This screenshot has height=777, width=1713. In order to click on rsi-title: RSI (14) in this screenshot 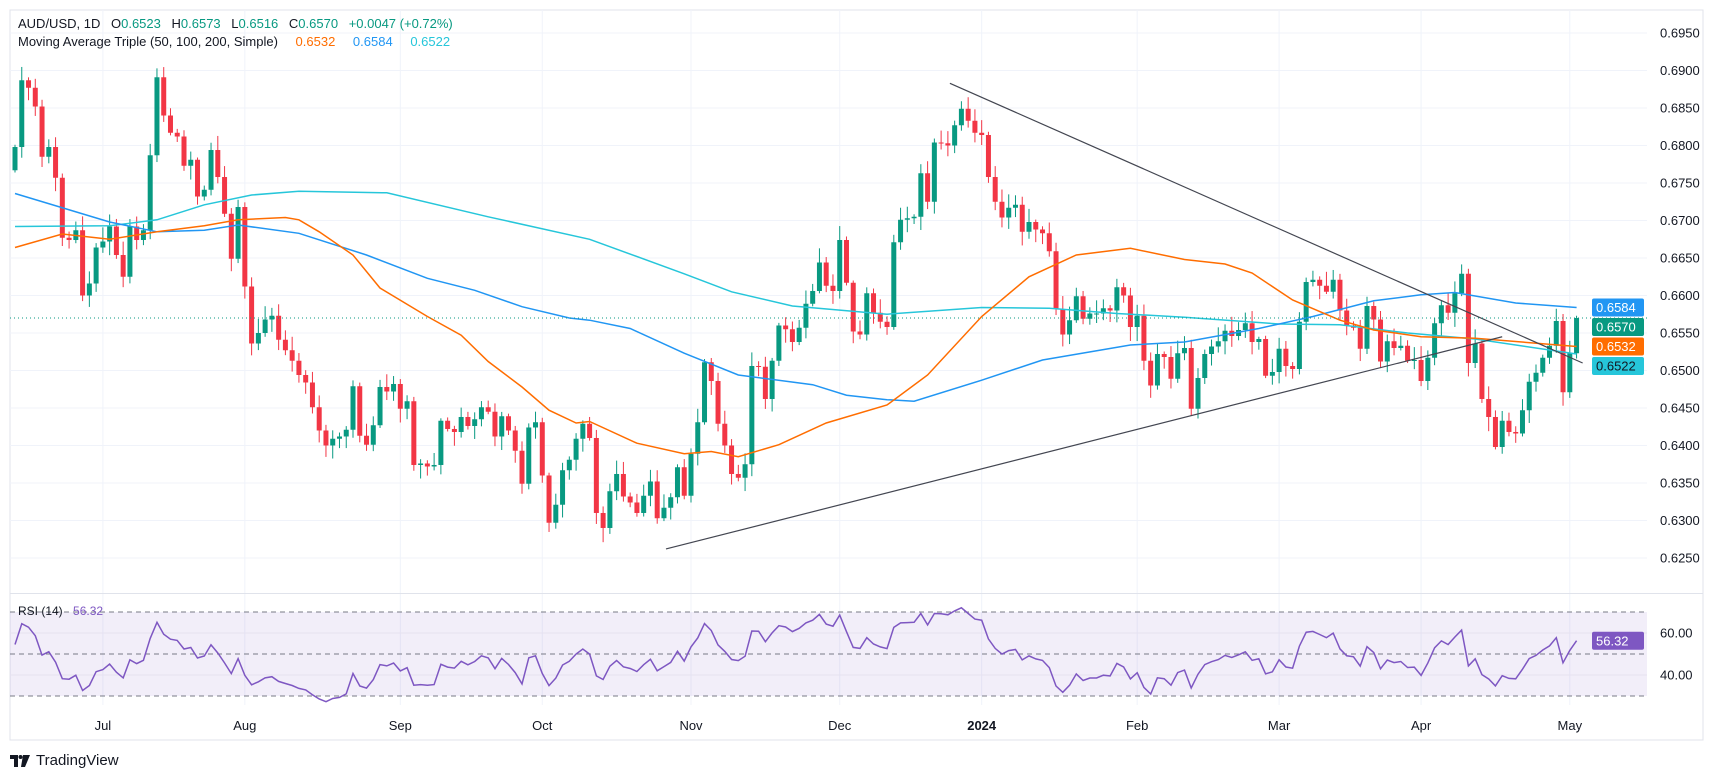, I will do `click(40, 611)`.